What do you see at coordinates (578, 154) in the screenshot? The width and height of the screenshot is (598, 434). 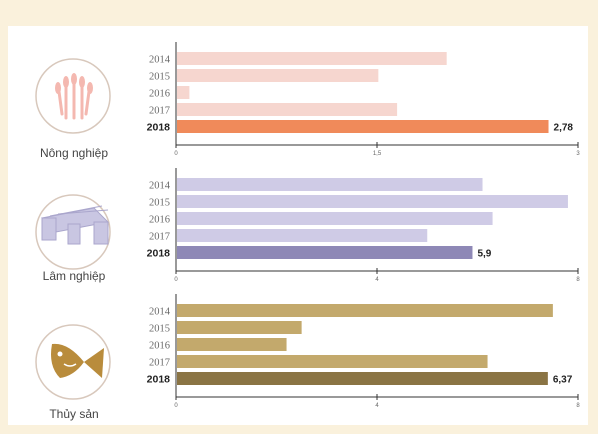 I see `x-tick-label: 3` at bounding box center [578, 154].